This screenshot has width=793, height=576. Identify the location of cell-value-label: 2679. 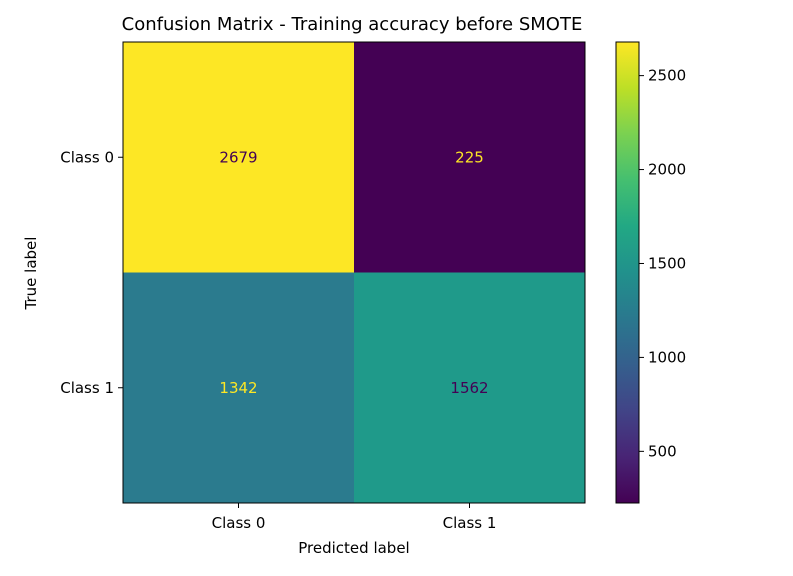
(238, 157).